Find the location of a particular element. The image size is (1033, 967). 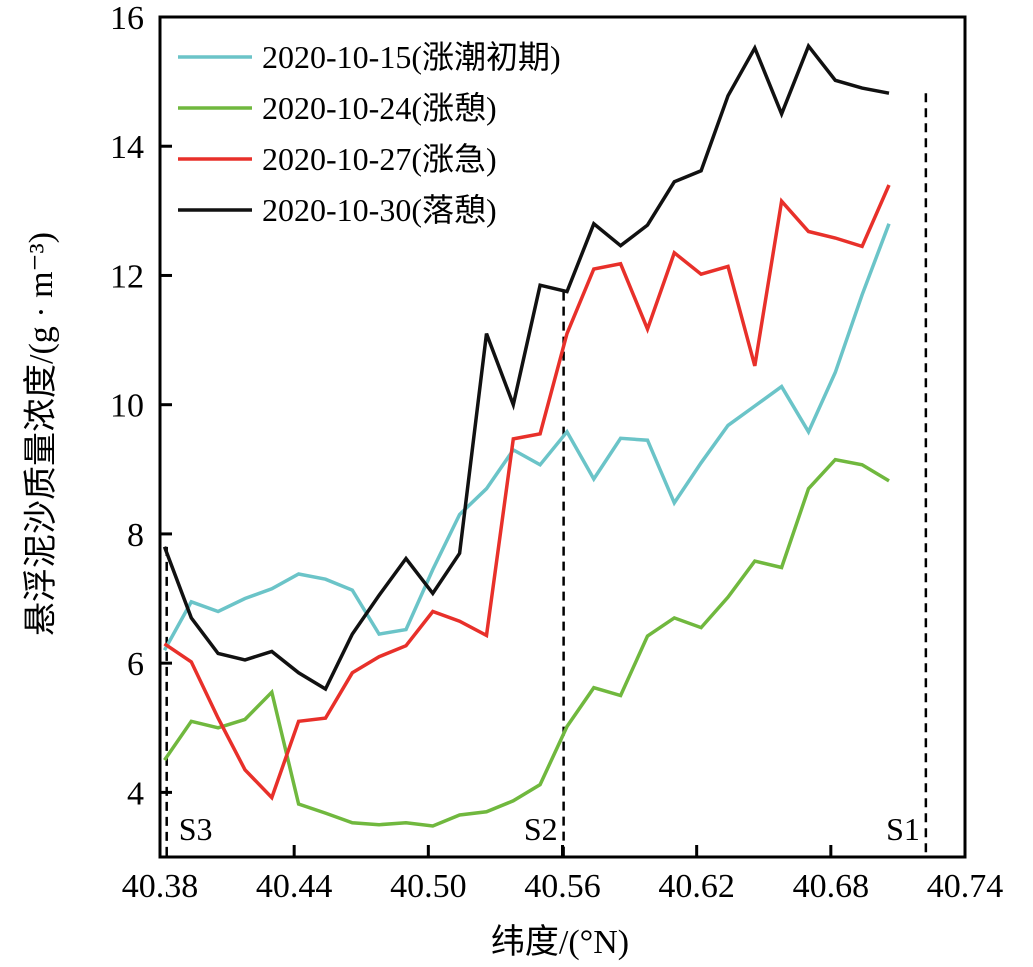

x-axis-title: 纬度/(°N) is located at coordinates (560, 942).